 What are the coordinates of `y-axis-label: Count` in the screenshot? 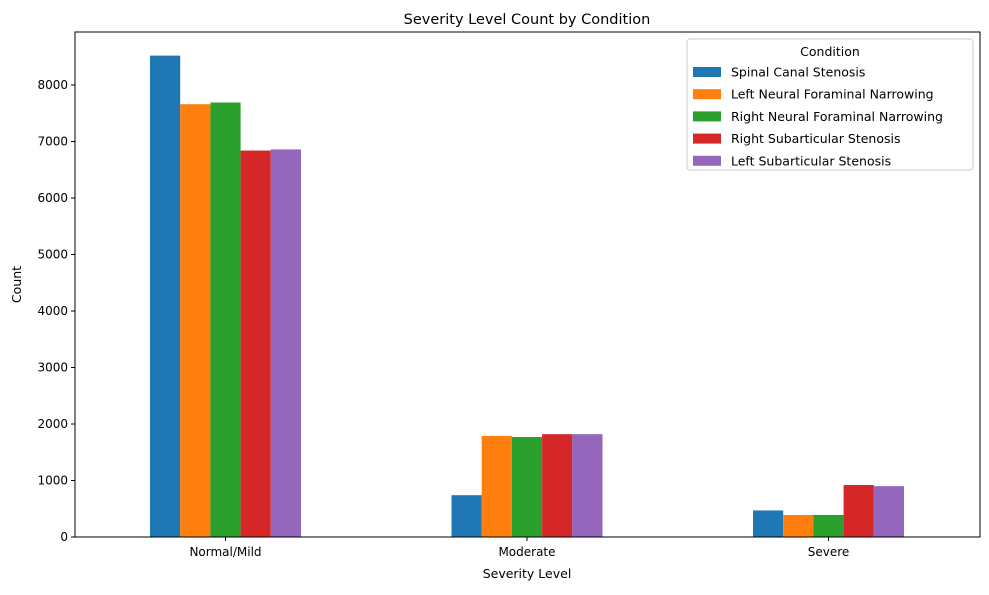 It's located at (16, 284).